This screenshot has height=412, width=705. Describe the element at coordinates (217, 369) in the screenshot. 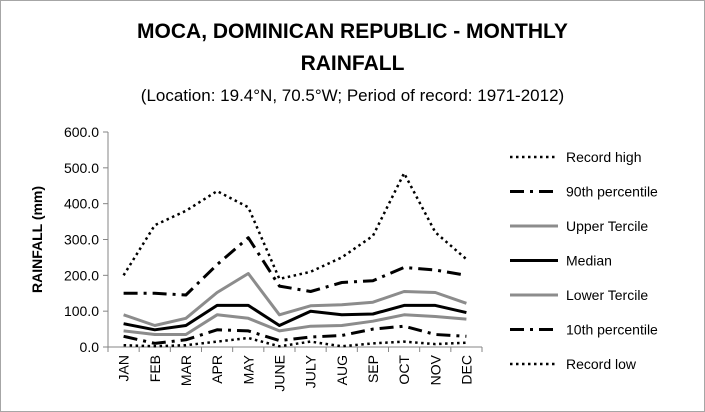

I see `x-tick-label: APR` at that location.